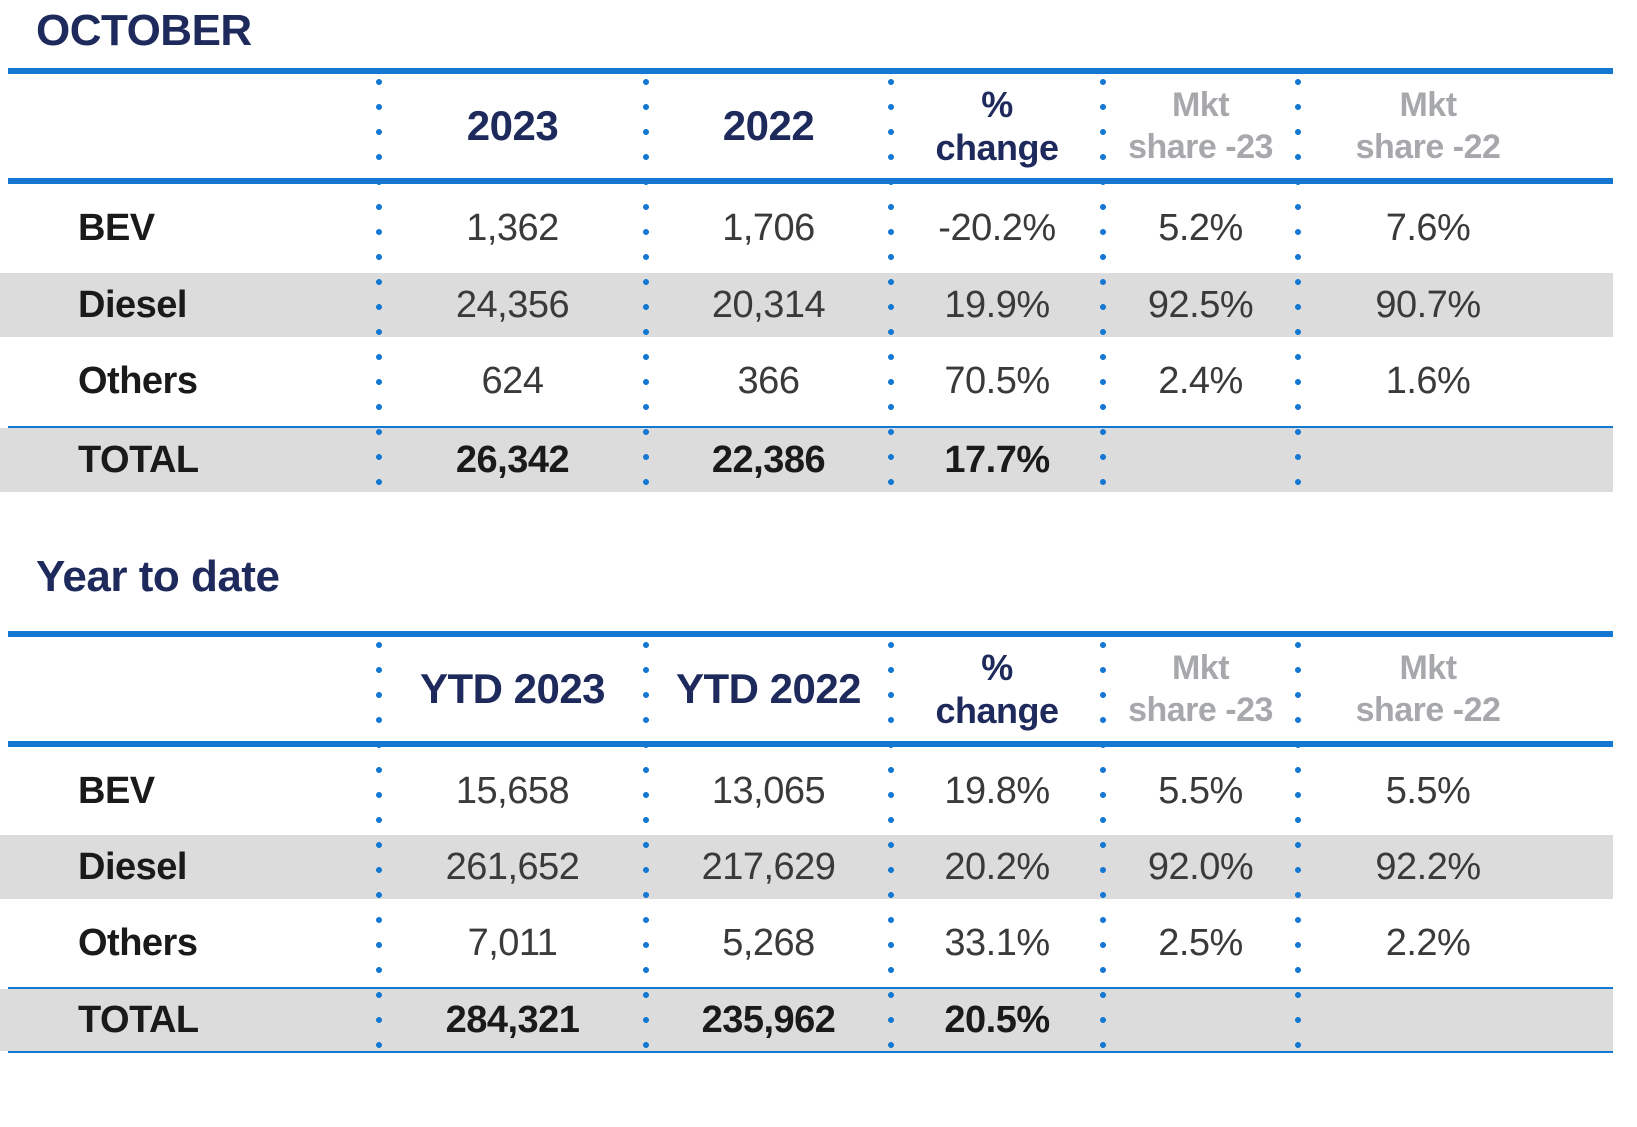 The height and width of the screenshot is (1127, 1637). Describe the element at coordinates (768, 1019) in the screenshot. I see `value-ytd-2022: 235,962` at that location.